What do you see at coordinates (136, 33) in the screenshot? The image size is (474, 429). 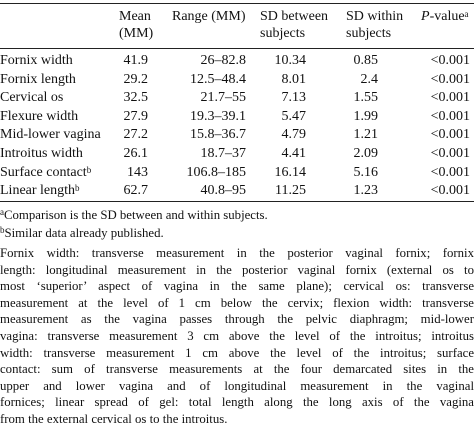 I see `header-cell: (MM)` at bounding box center [136, 33].